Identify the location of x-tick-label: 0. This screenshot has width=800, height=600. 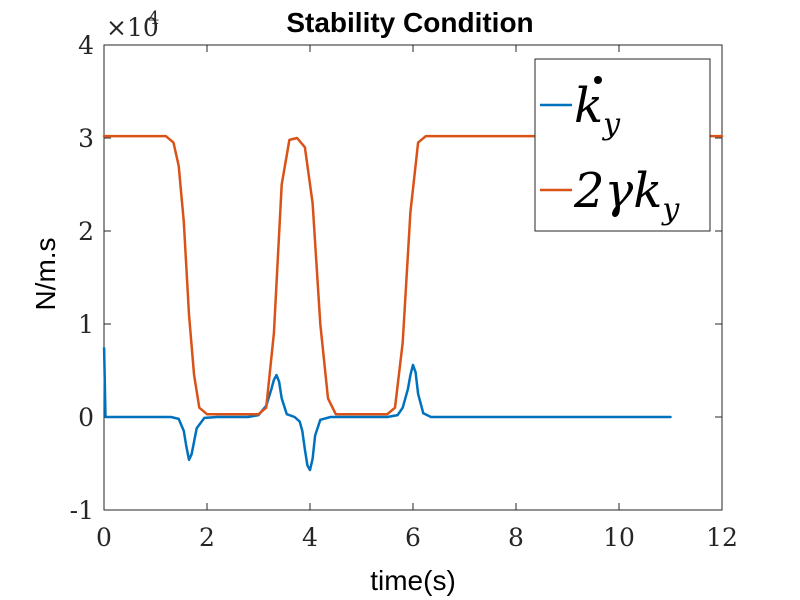
(104, 537).